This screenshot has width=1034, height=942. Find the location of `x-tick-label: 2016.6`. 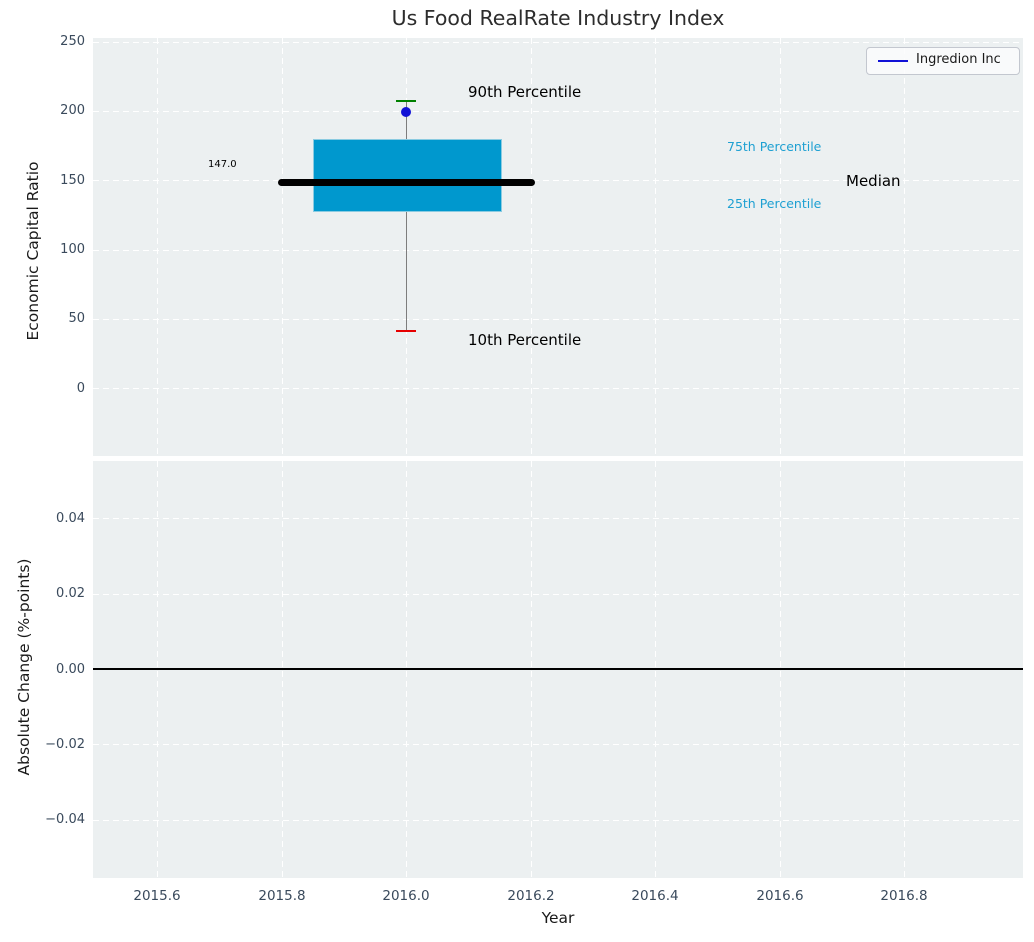

x-tick-label: 2016.6 is located at coordinates (780, 896).